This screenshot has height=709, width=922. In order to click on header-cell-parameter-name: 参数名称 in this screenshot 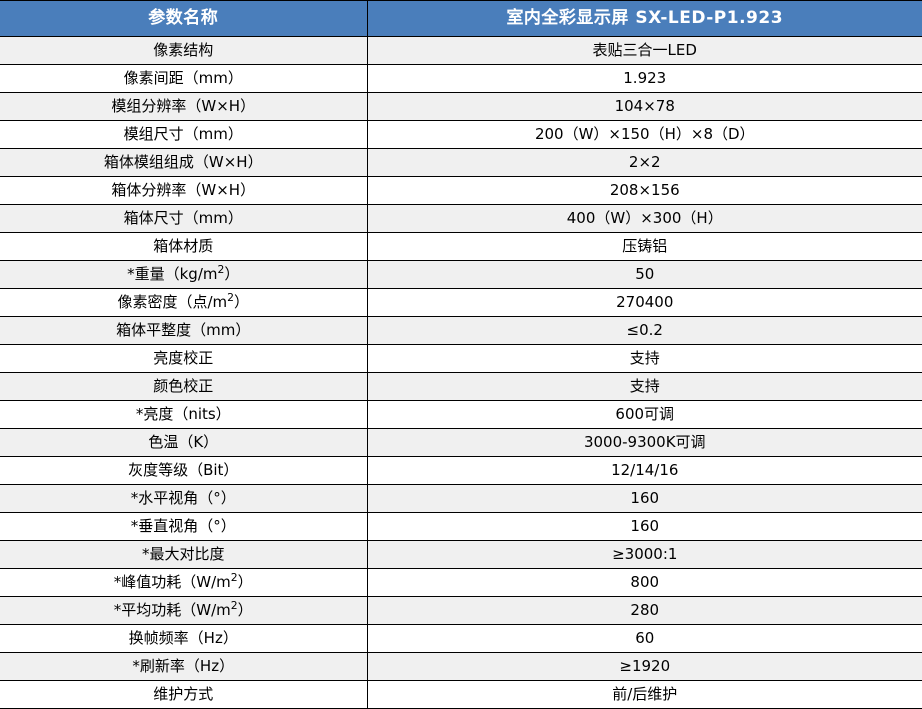, I will do `click(184, 18)`.